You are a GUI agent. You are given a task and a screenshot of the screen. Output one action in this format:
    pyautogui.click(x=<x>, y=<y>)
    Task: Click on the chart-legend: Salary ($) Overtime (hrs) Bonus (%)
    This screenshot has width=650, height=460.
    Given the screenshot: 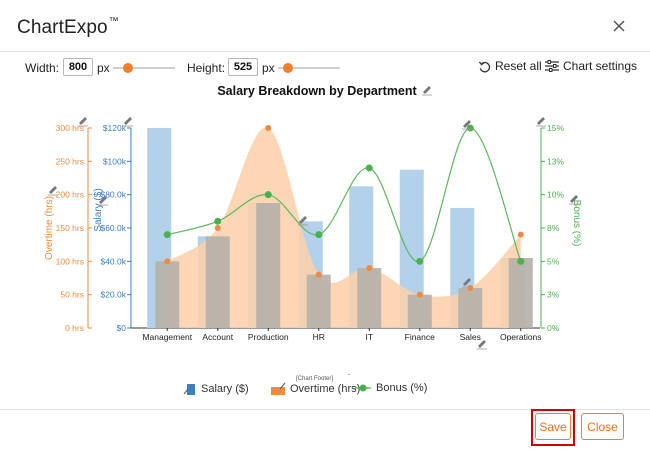 What is the action you would take?
    pyautogui.click(x=325, y=388)
    